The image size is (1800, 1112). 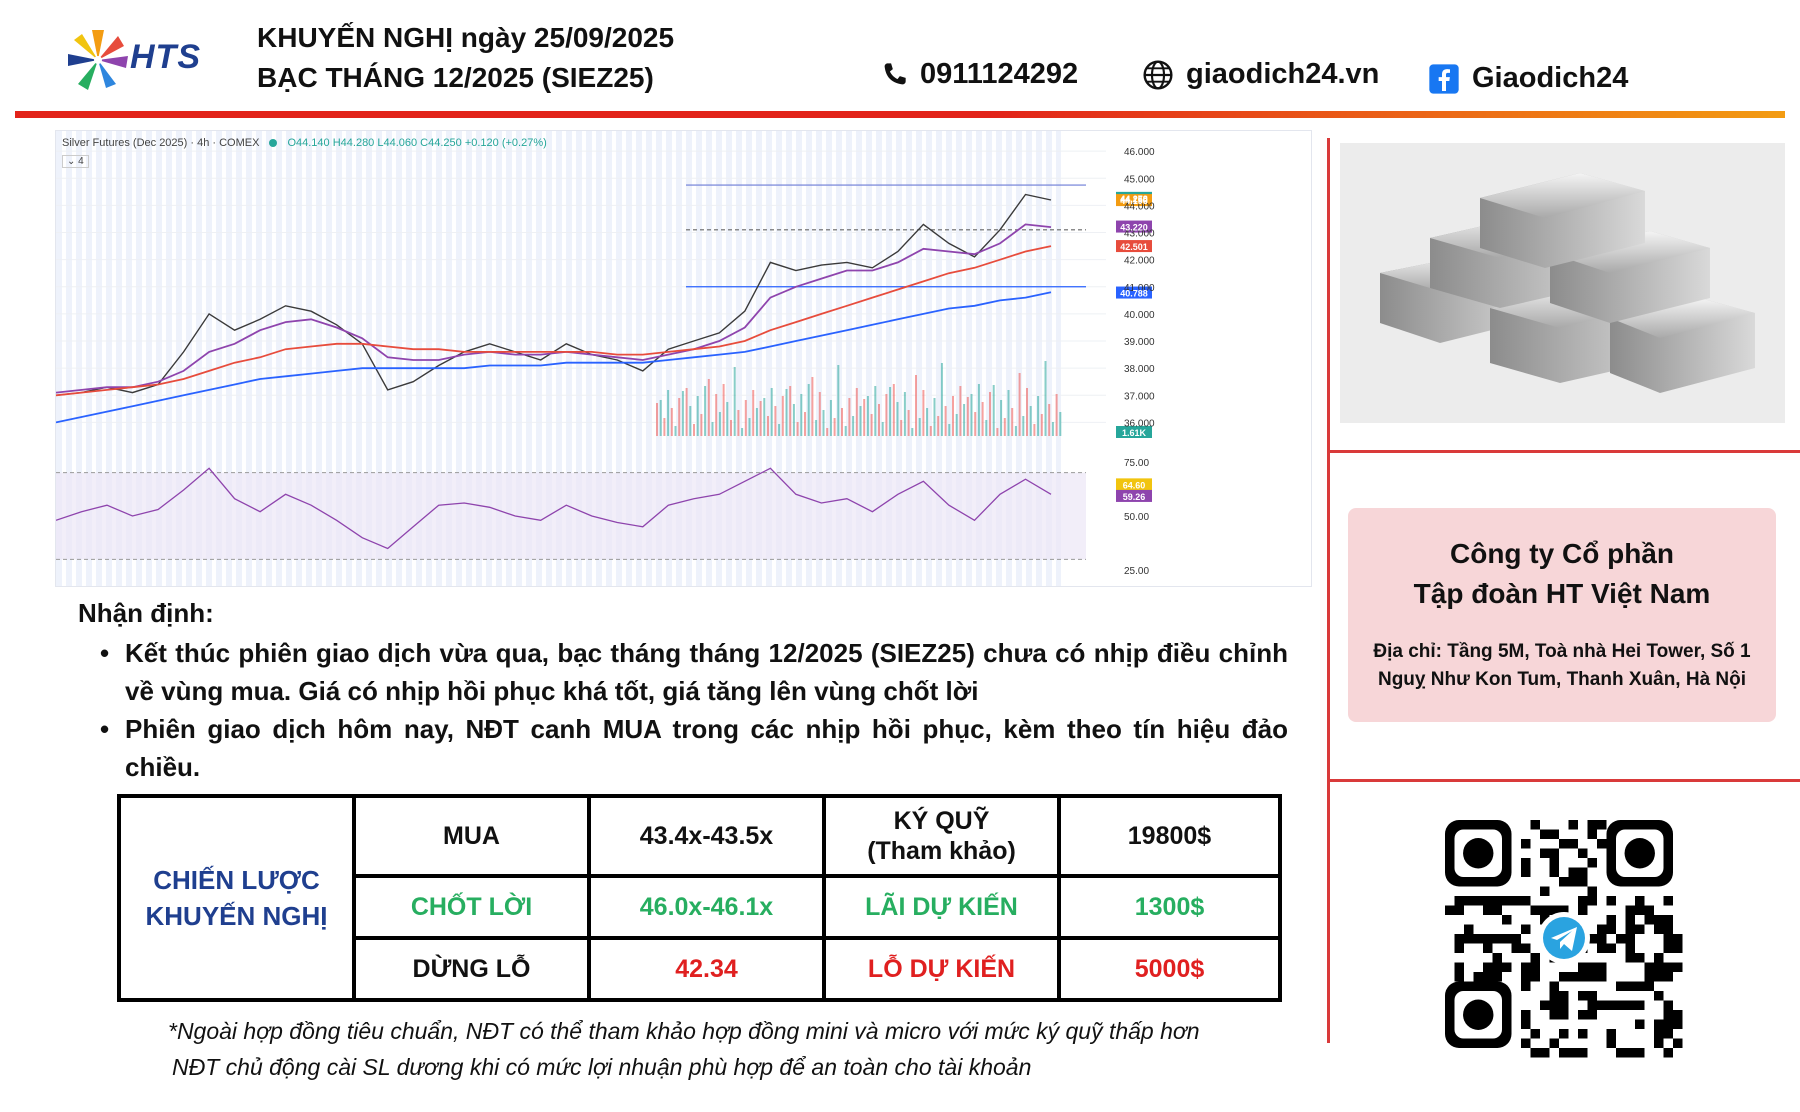 I want to click on price-badge-label: 40.788, so click(x=1134, y=294).